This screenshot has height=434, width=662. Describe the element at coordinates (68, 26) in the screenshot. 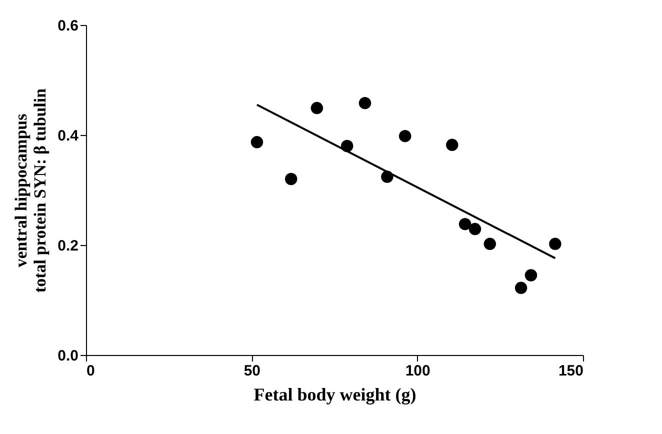

I see `y-tick-label: 0.6` at that location.